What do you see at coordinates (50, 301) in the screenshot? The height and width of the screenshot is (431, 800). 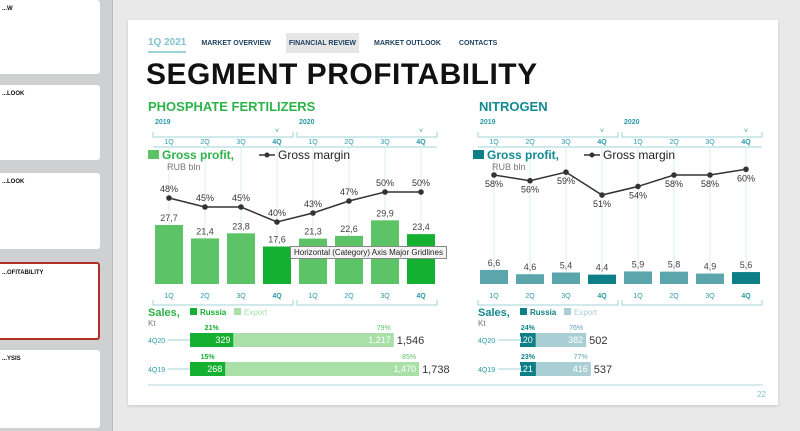 I see `slide-thumbnail-selected: ...OFITABILITY` at bounding box center [50, 301].